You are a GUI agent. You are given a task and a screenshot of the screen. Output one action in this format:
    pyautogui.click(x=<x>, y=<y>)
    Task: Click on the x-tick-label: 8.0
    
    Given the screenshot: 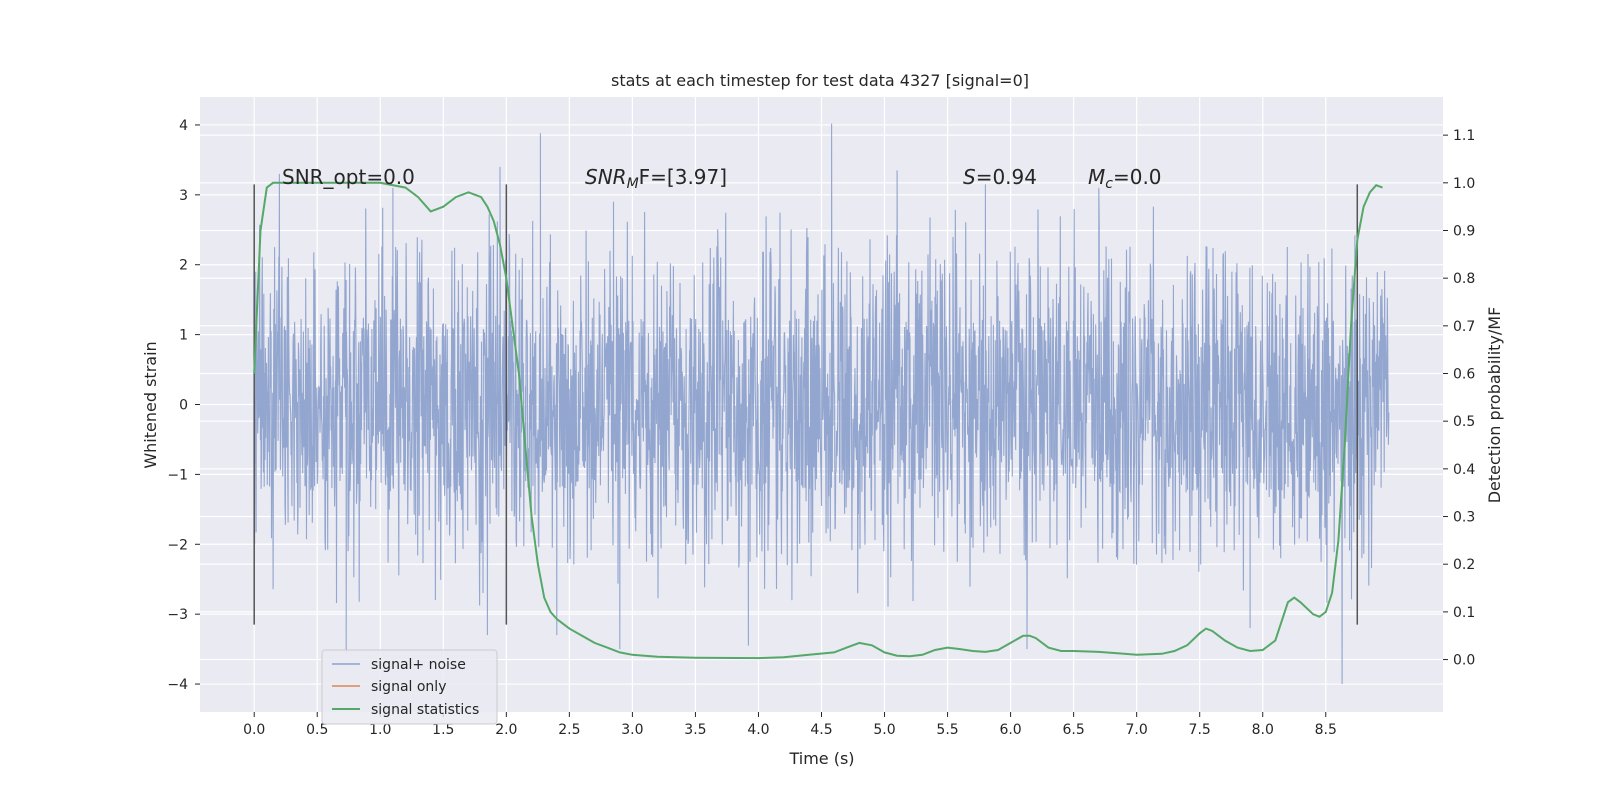 What is the action you would take?
    pyautogui.click(x=1263, y=730)
    